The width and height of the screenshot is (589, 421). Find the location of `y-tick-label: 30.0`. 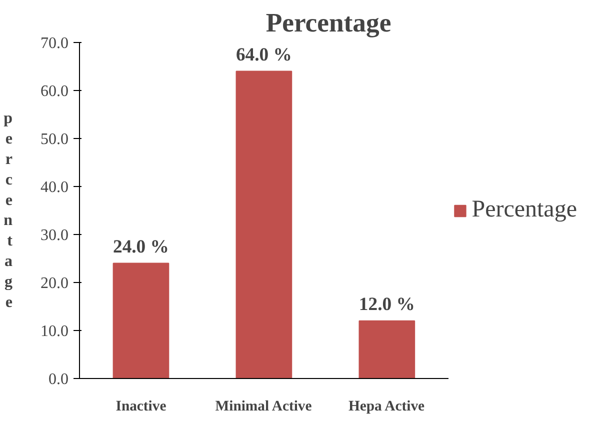

y-tick-label: 30.0 is located at coordinates (54, 235).